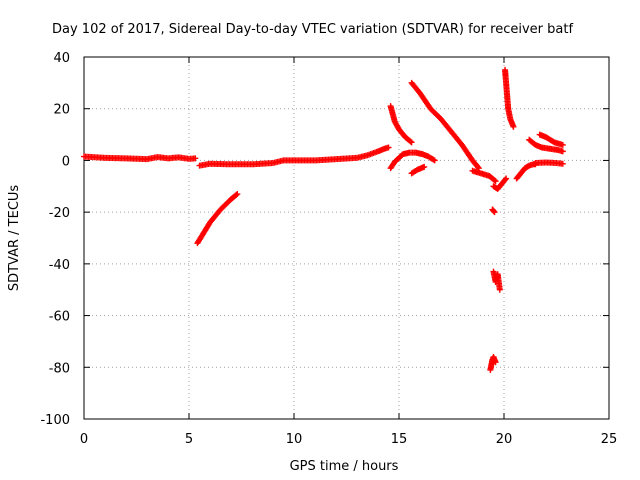  What do you see at coordinates (61, 58) in the screenshot?
I see `y-tick-label: 40` at bounding box center [61, 58].